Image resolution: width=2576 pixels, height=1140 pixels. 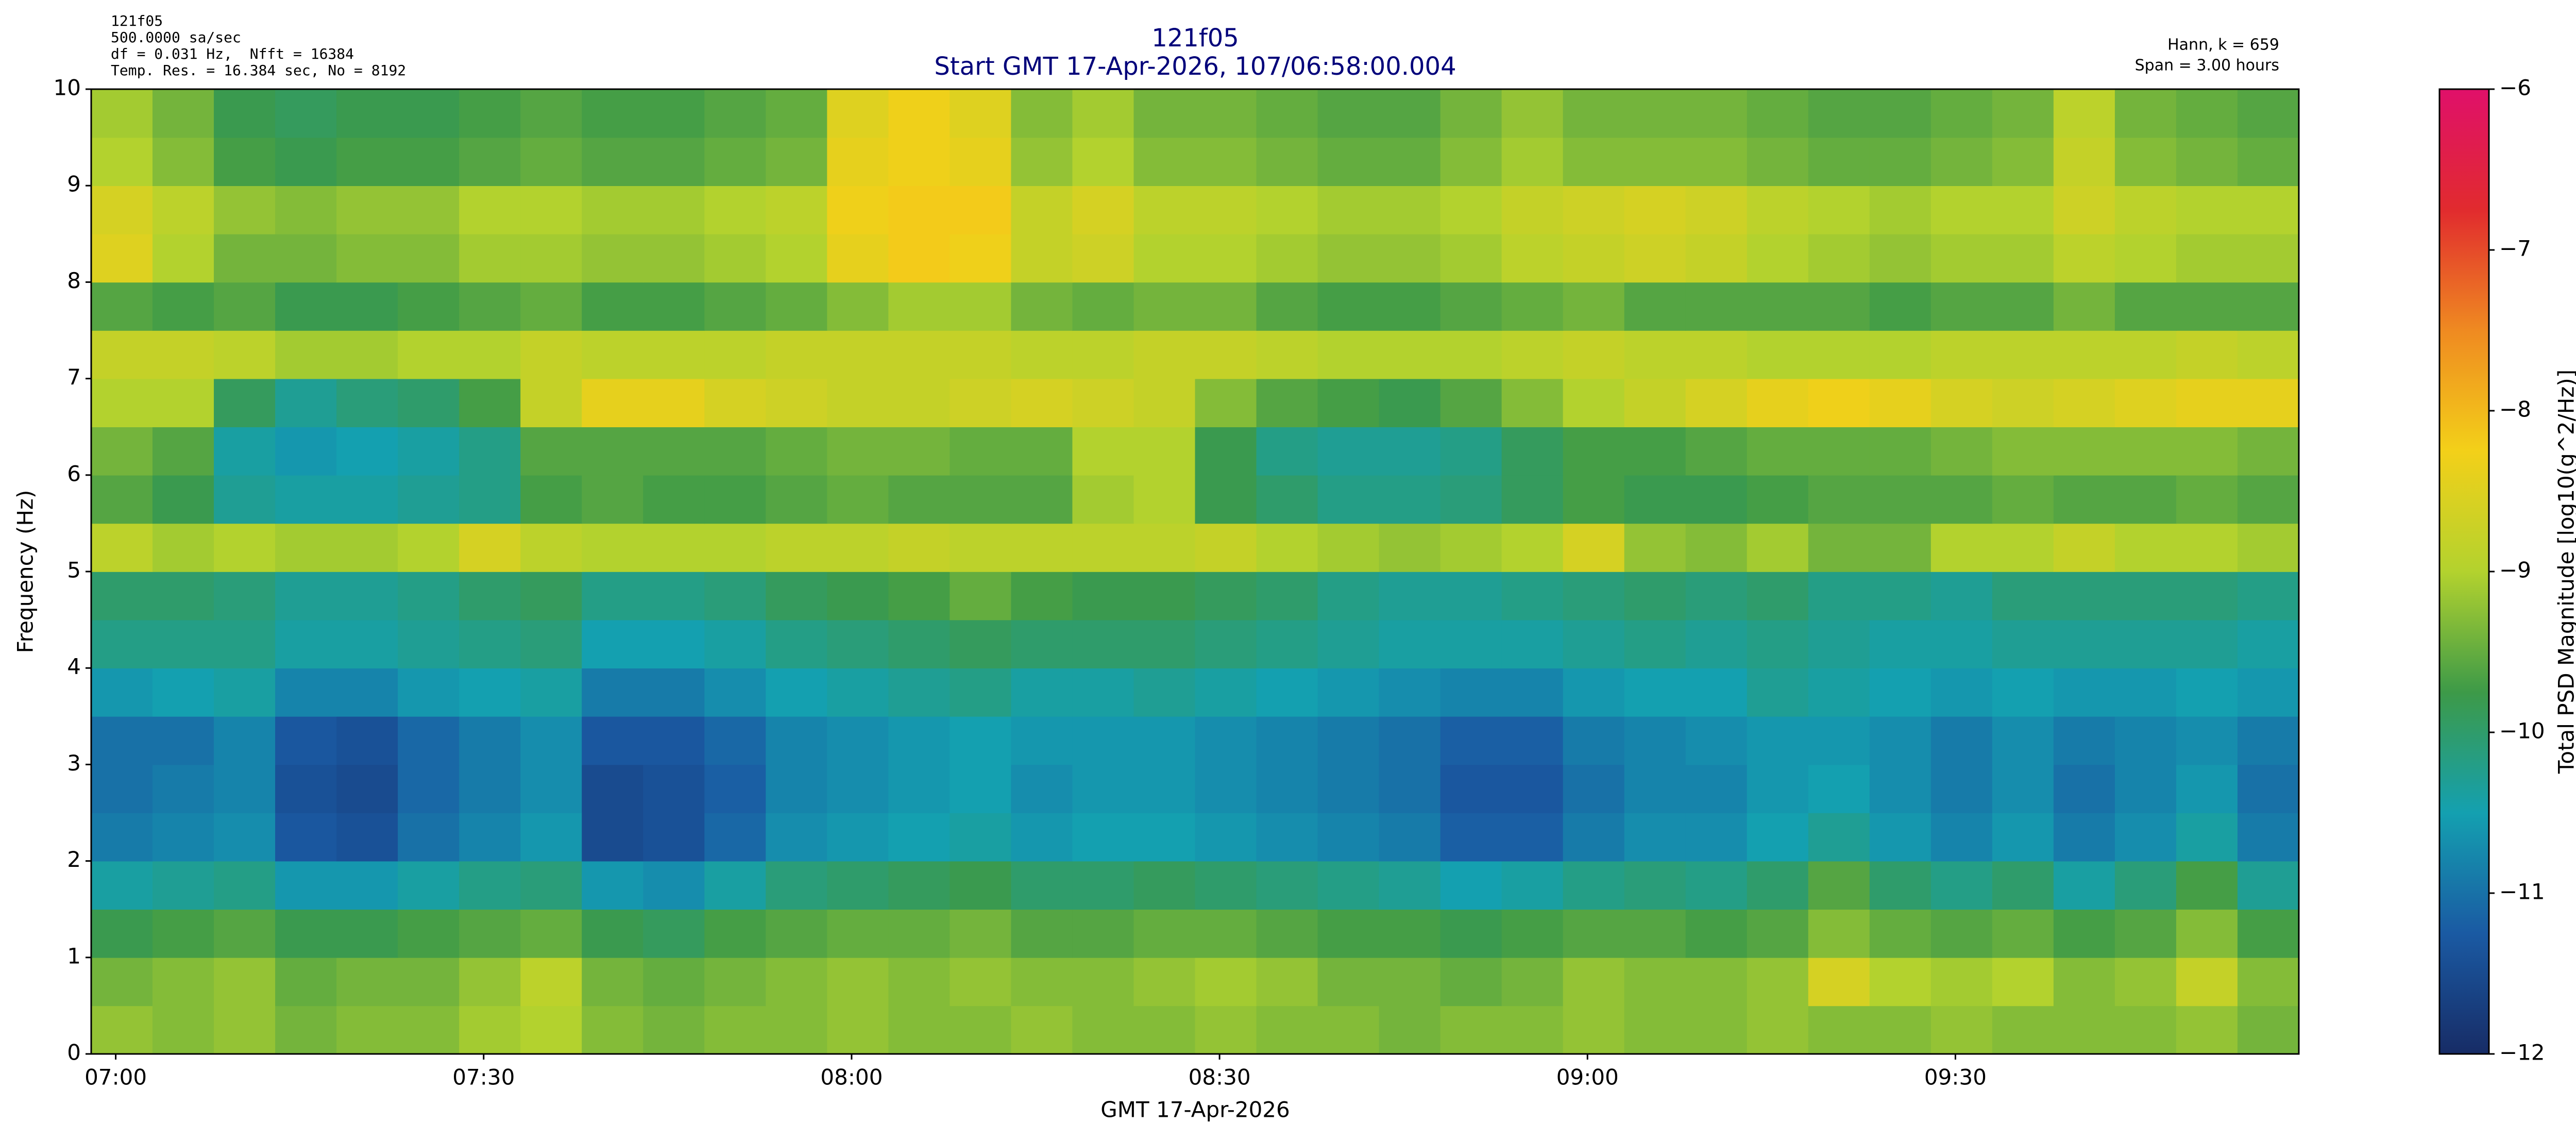 What do you see at coordinates (258, 70) in the screenshot?
I see `info-text: Temp. Res. = 16.384 sec, No = 8192` at bounding box center [258, 70].